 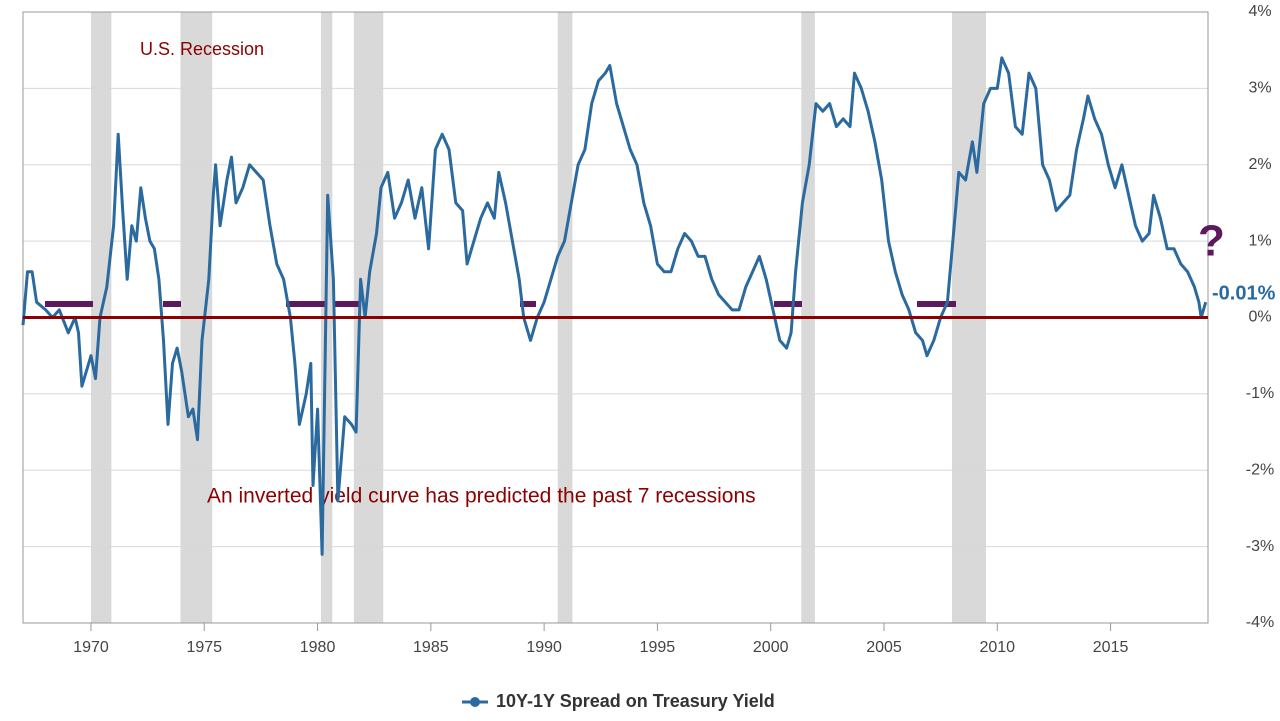 I want to click on y-tick-label: 3%, so click(x=1259, y=88).